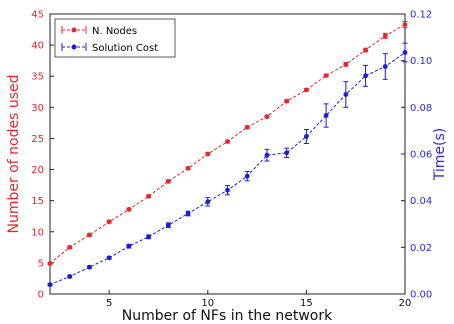 This screenshot has width=454, height=324. Describe the element at coordinates (421, 15) in the screenshot. I see `y-right-tick-label: 0.12` at that location.